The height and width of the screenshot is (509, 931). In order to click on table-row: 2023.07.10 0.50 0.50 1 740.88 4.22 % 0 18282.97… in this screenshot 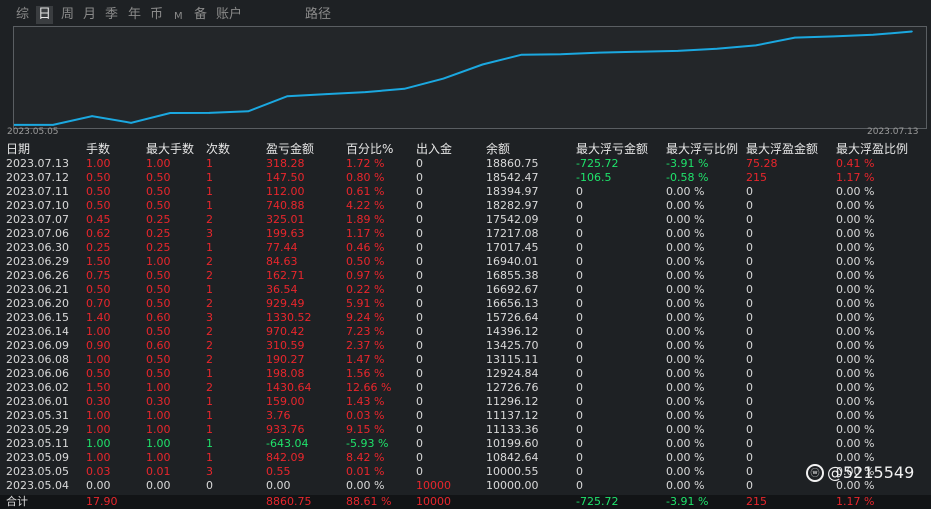, I will do `click(465, 206)`.